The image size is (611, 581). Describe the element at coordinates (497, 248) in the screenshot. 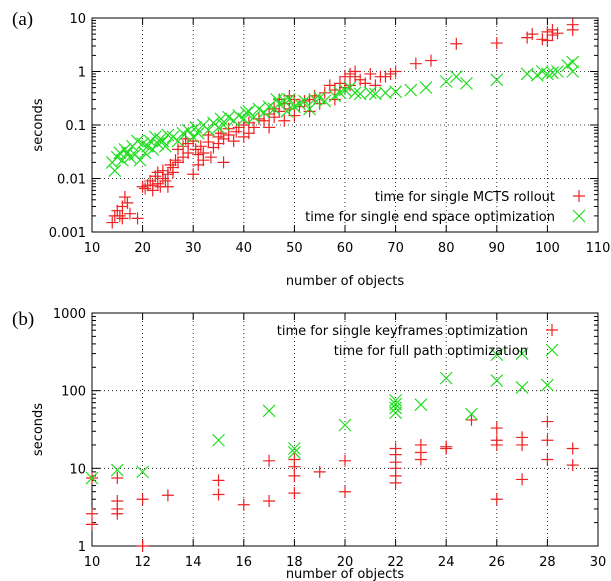

I see `x-tick-label: 90` at that location.